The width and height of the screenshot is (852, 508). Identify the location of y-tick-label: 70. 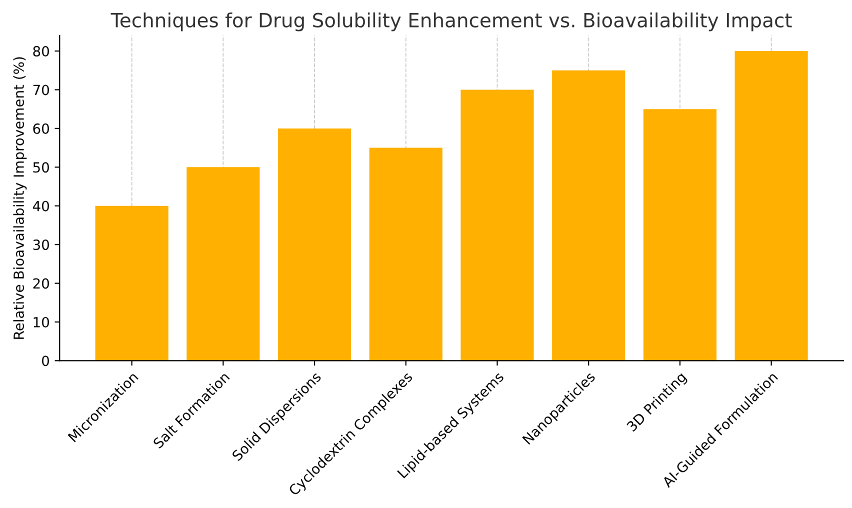
(41, 90).